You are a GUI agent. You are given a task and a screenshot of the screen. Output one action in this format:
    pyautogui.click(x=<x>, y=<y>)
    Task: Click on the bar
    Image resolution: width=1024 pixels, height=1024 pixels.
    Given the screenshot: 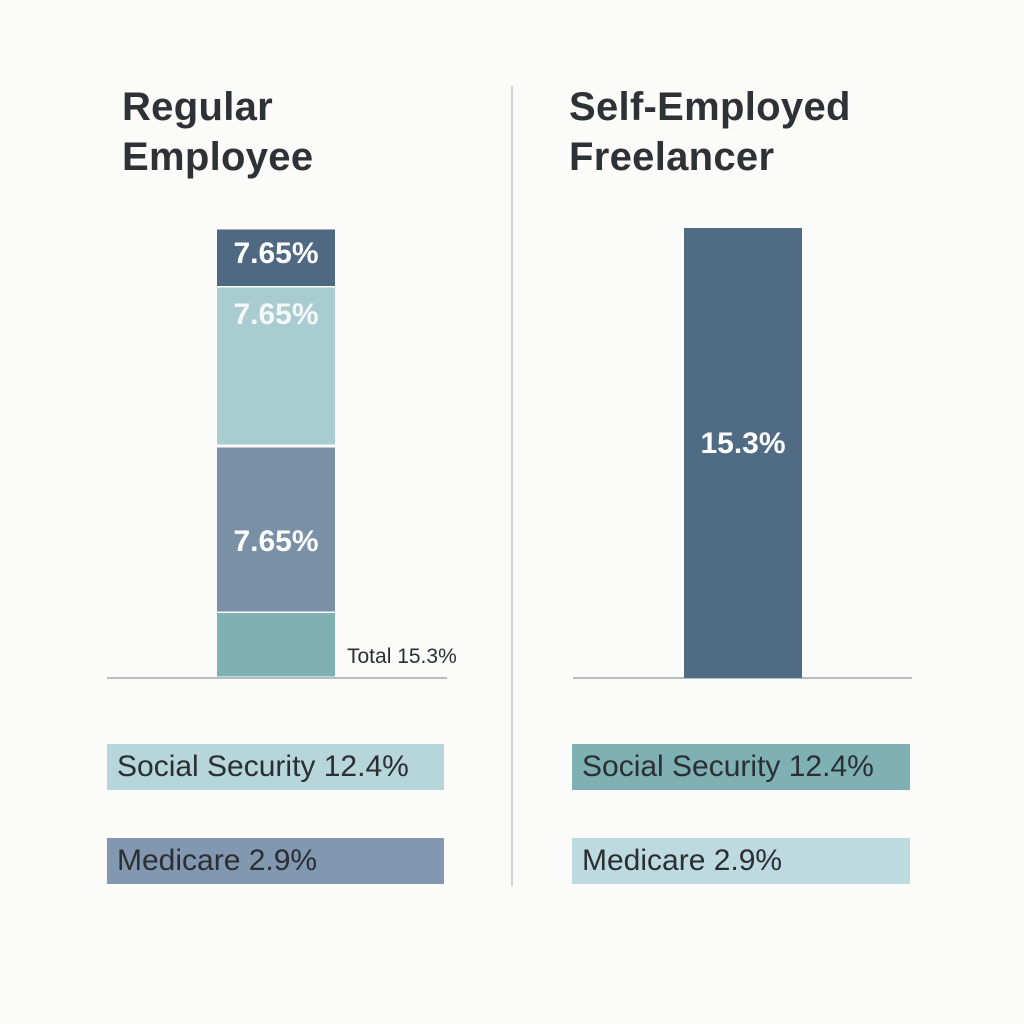 What is the action you would take?
    pyautogui.click(x=743, y=453)
    